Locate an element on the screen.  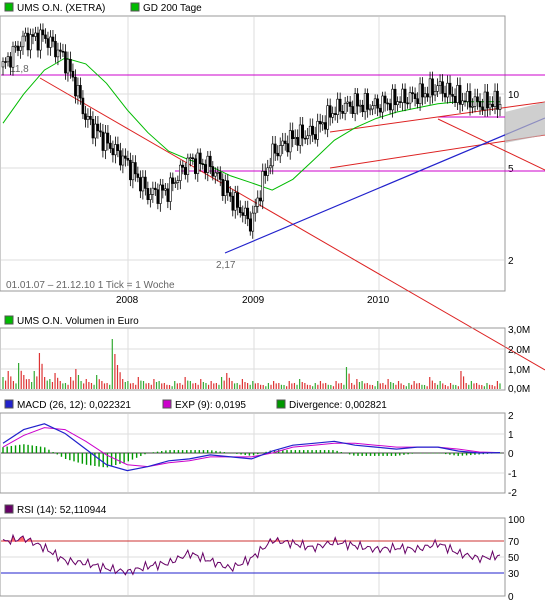
exp-legend-box is located at coordinates (167, 404).